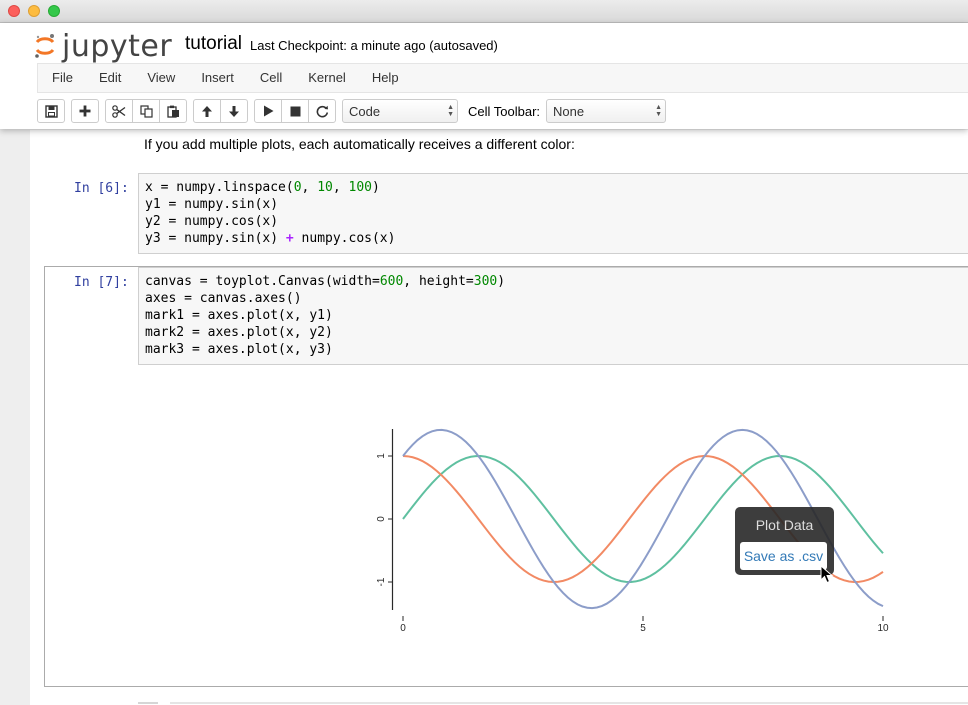 The height and width of the screenshot is (705, 968). I want to click on run-cell-button, so click(268, 111).